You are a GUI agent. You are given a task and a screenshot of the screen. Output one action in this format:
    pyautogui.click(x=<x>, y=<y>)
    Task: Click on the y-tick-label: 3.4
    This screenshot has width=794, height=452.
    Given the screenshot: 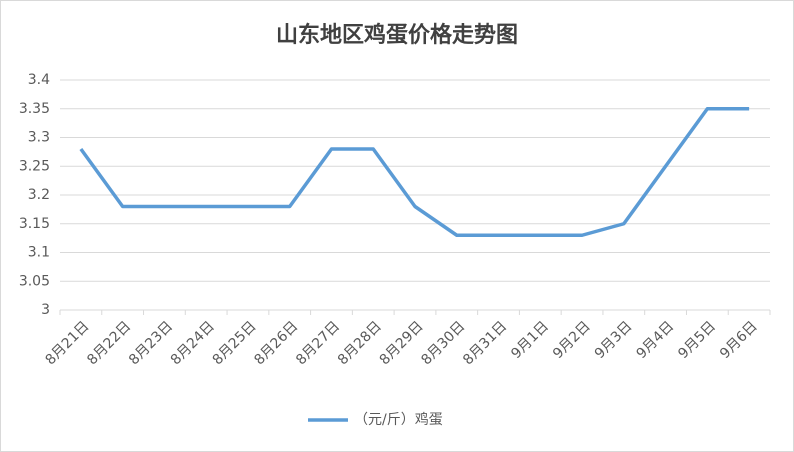 What is the action you would take?
    pyautogui.click(x=39, y=80)
    